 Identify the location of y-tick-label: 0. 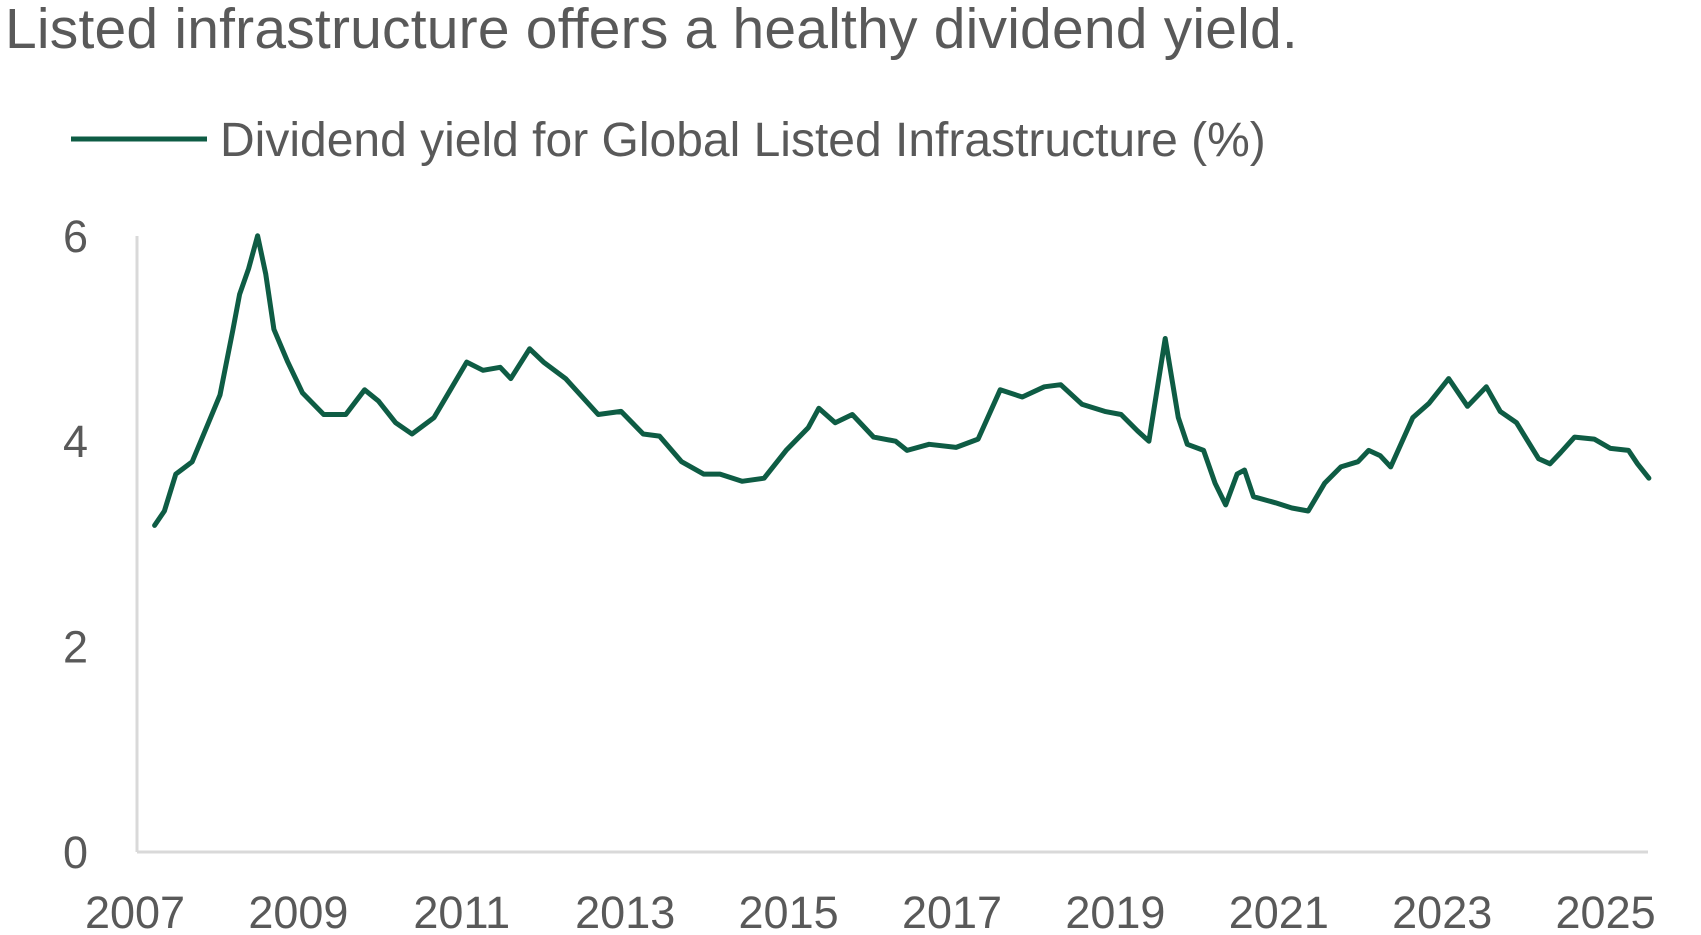
(75, 852).